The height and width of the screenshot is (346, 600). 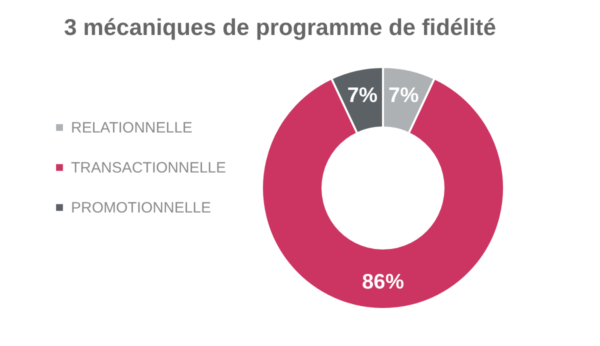 What do you see at coordinates (383, 282) in the screenshot?
I see `data-label: 86%` at bounding box center [383, 282].